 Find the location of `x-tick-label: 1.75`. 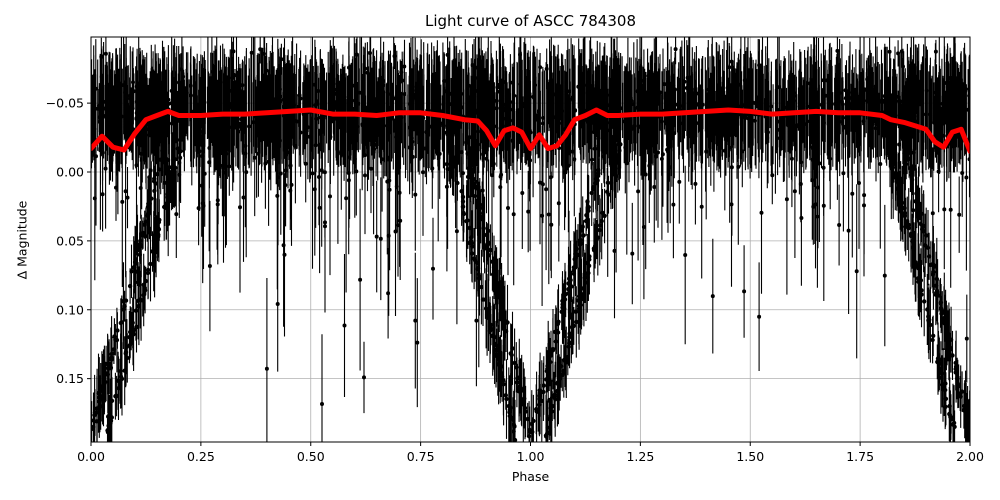

x-tick-label: 1.75 is located at coordinates (860, 456).